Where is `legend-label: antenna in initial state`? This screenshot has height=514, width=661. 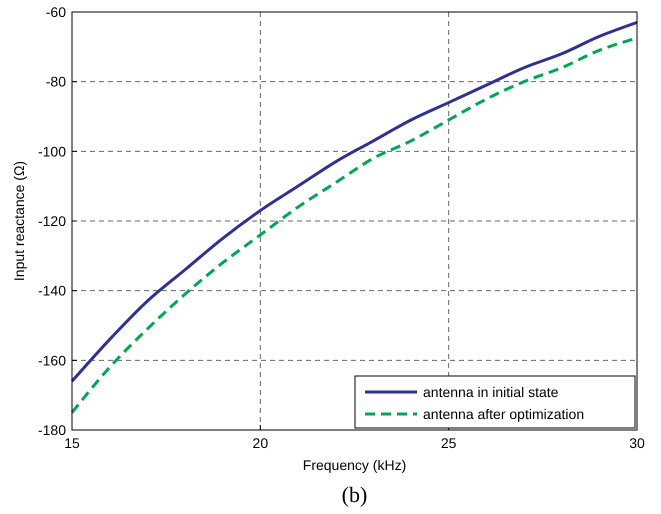
legend-label: antenna in initial state is located at coordinates (491, 392).